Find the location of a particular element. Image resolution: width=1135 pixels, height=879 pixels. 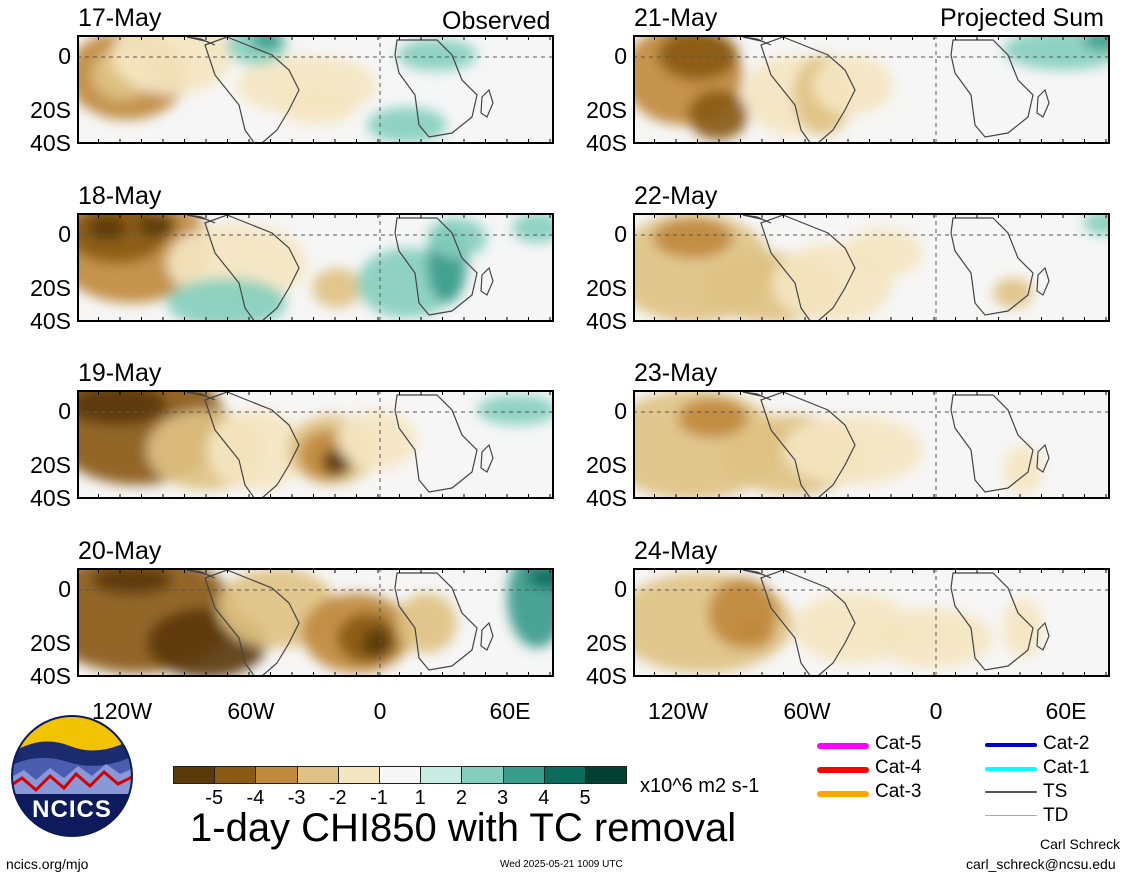

lon-label-60w-left: 60W is located at coordinates (251, 711).